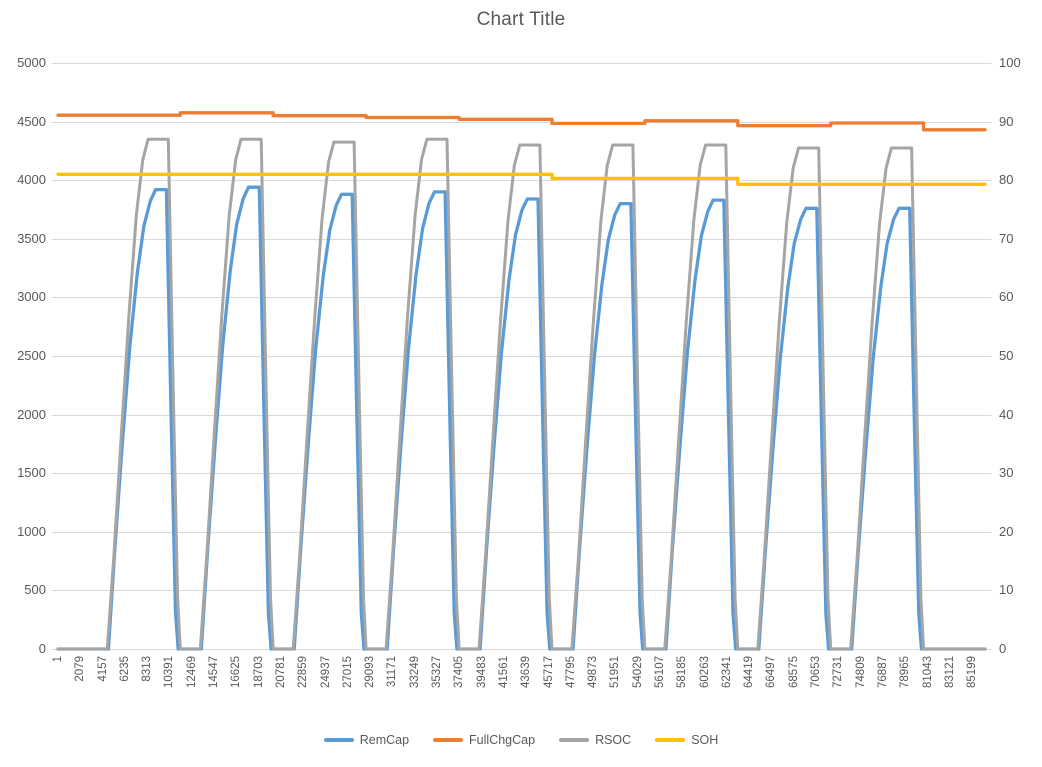 The height and width of the screenshot is (767, 1042). Describe the element at coordinates (838, 672) in the screenshot. I see `x-axis-tick-label: 72731` at that location.